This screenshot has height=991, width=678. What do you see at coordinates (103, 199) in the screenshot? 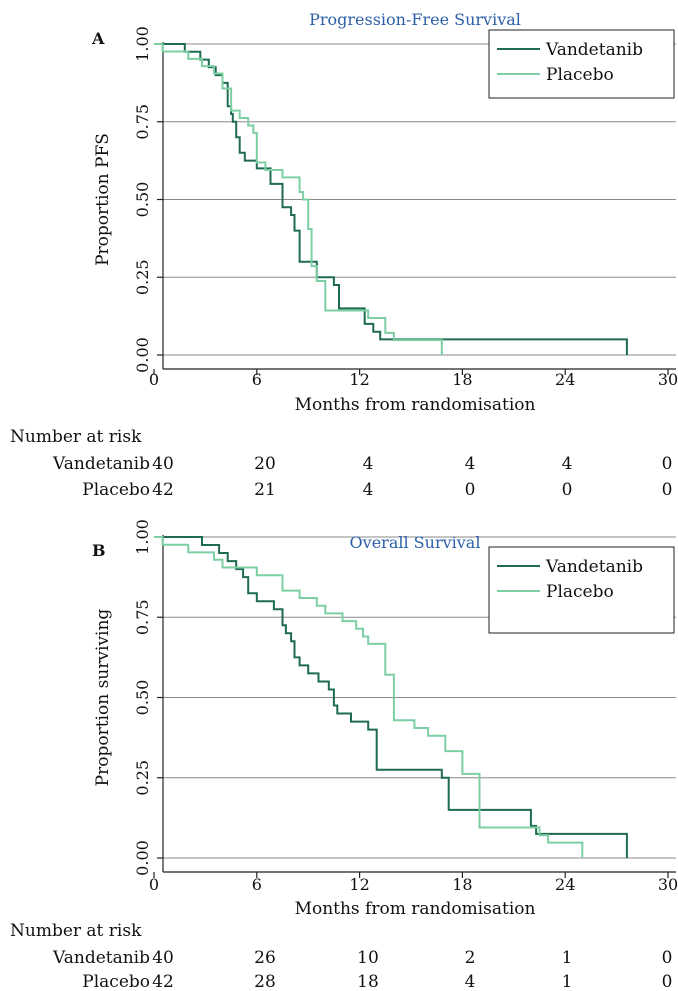
I see `y-axis-label: Proportion PFS` at bounding box center [103, 199].